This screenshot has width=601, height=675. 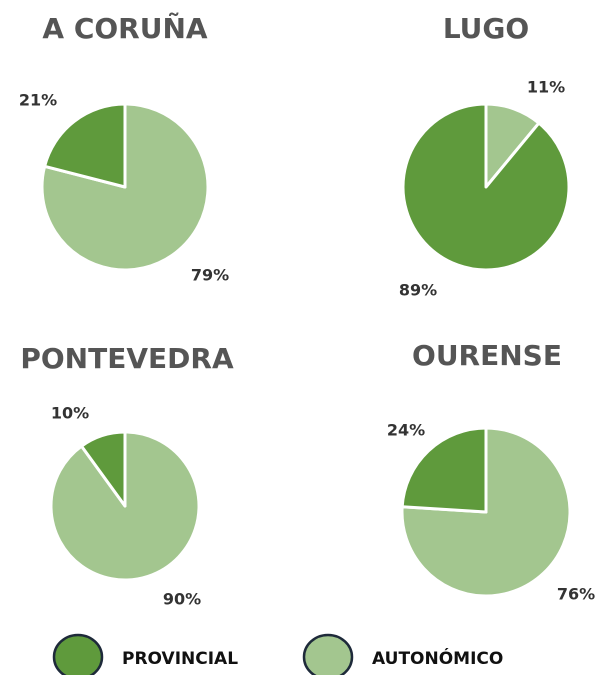 What do you see at coordinates (406, 430) in the screenshot?
I see `data-label: 24%` at bounding box center [406, 430].